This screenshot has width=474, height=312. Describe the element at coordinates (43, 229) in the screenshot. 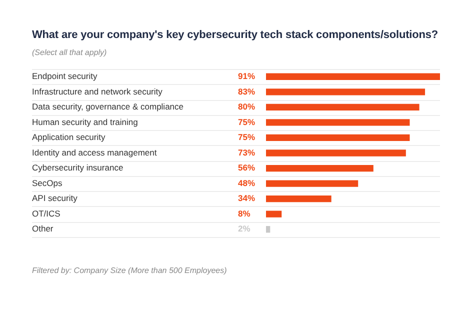

I see `y-tick-label: Other` at that location.